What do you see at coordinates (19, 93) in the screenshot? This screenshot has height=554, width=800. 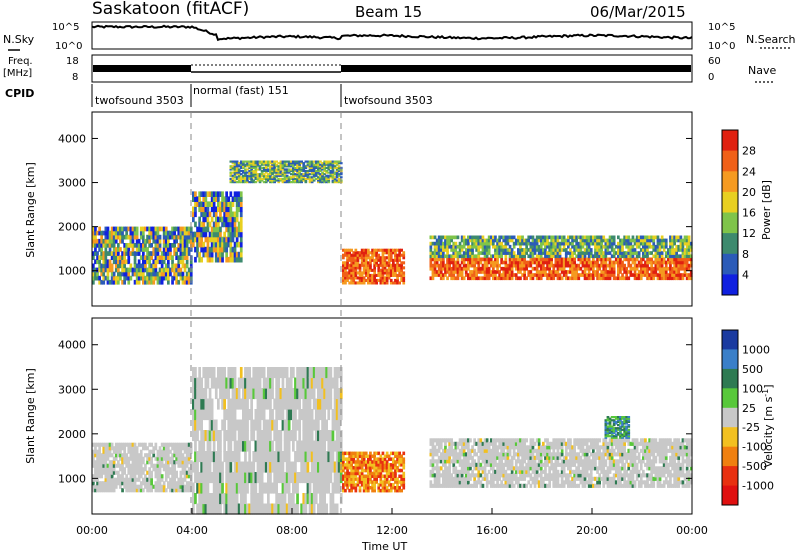 I see `cpid-label: CPID` at bounding box center [19, 93].